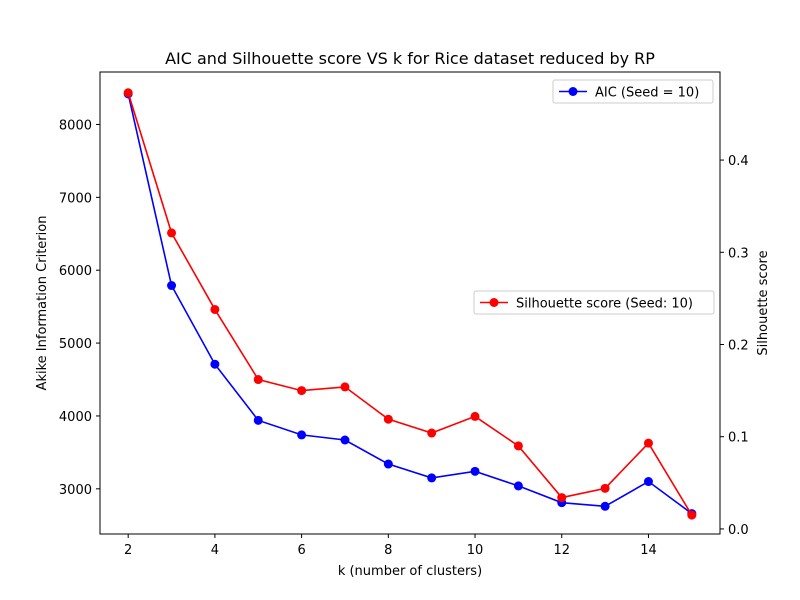 The width and height of the screenshot is (800, 600). I want to click on right-y-tick-label: 0.4, so click(738, 161).